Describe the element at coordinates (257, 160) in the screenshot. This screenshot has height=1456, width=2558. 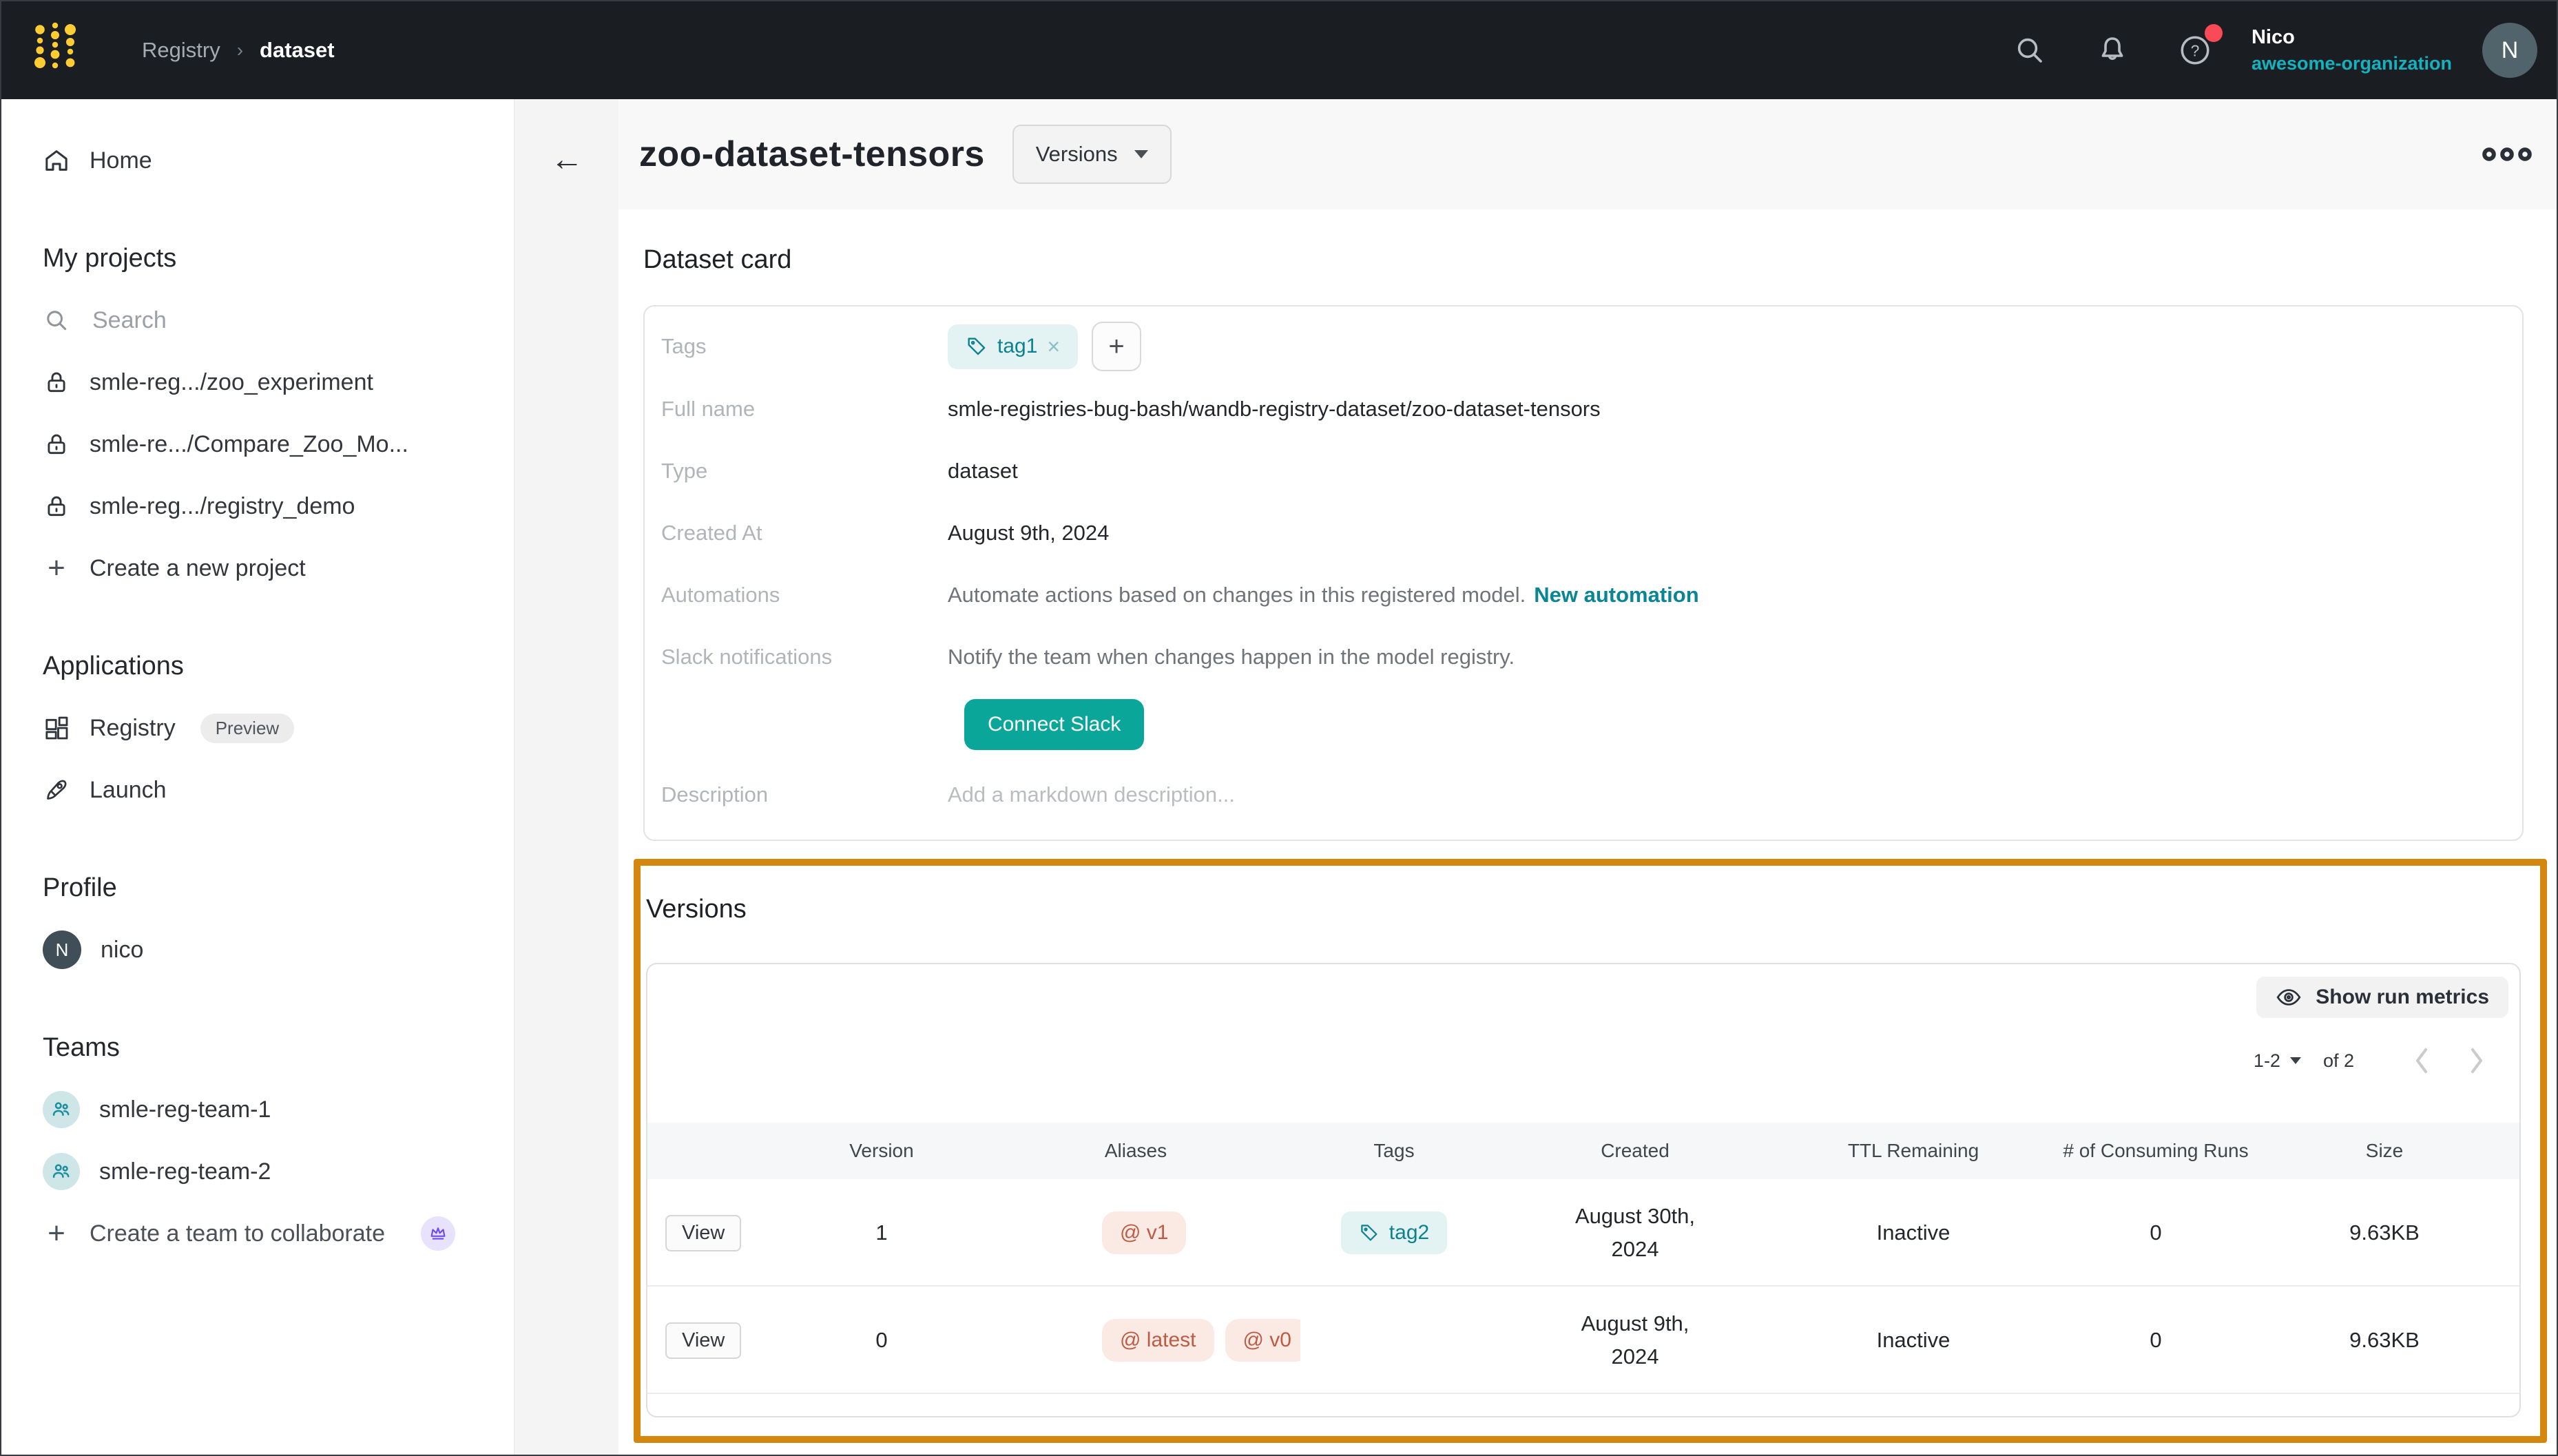
I see `sidebar-item-home: Home` at that location.